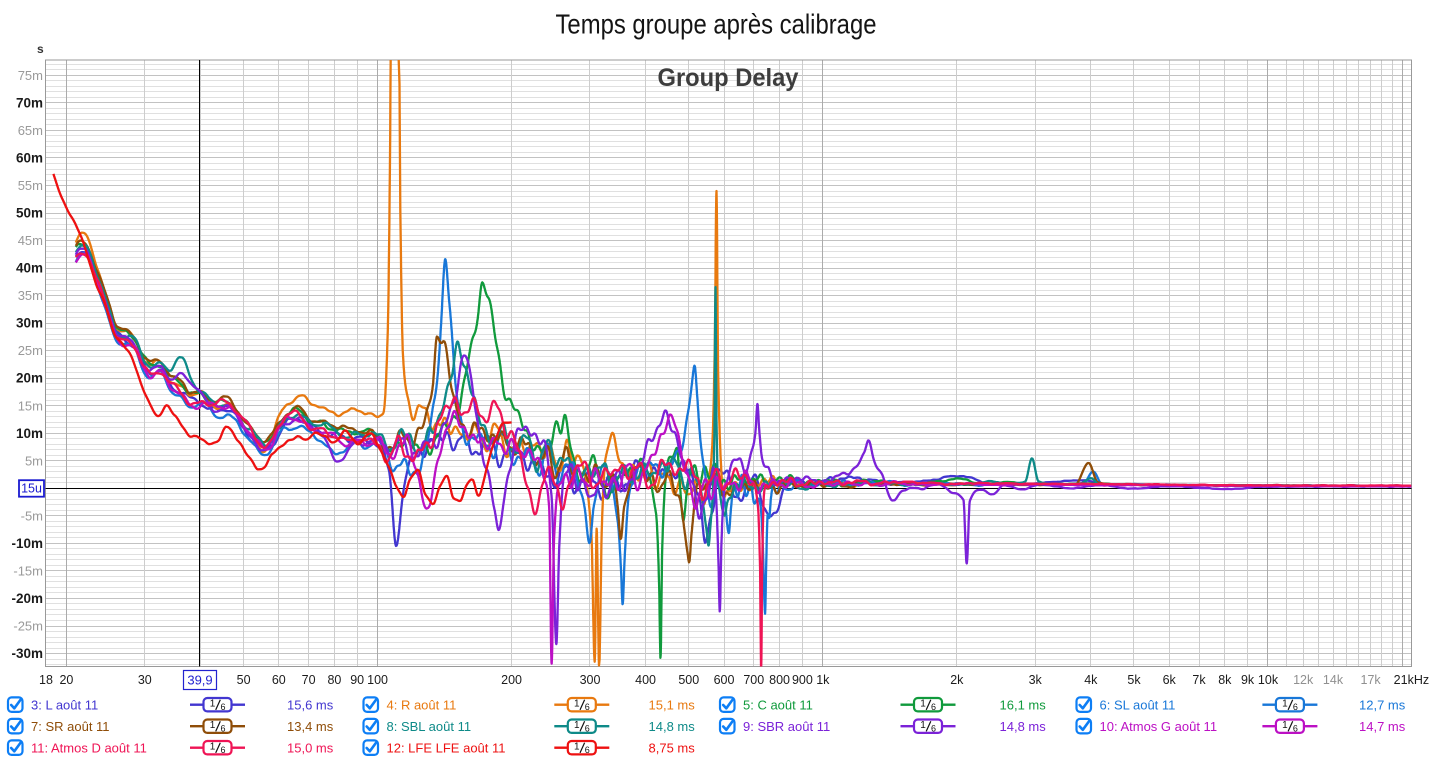 This screenshot has height=780, width=1433. I want to click on svg-text: 50, so click(244, 680).